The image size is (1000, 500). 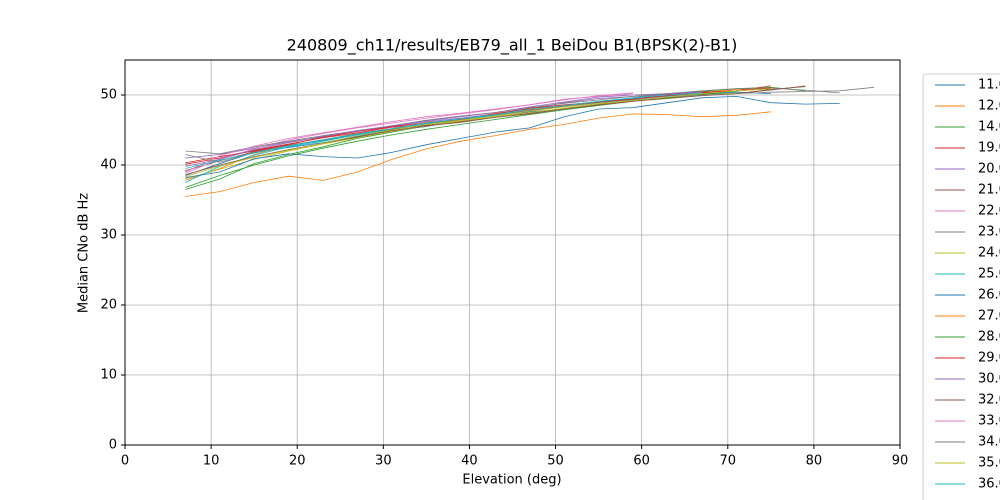 What do you see at coordinates (989, 274) in the screenshot?
I see `legend-label: 25.0` at bounding box center [989, 274].